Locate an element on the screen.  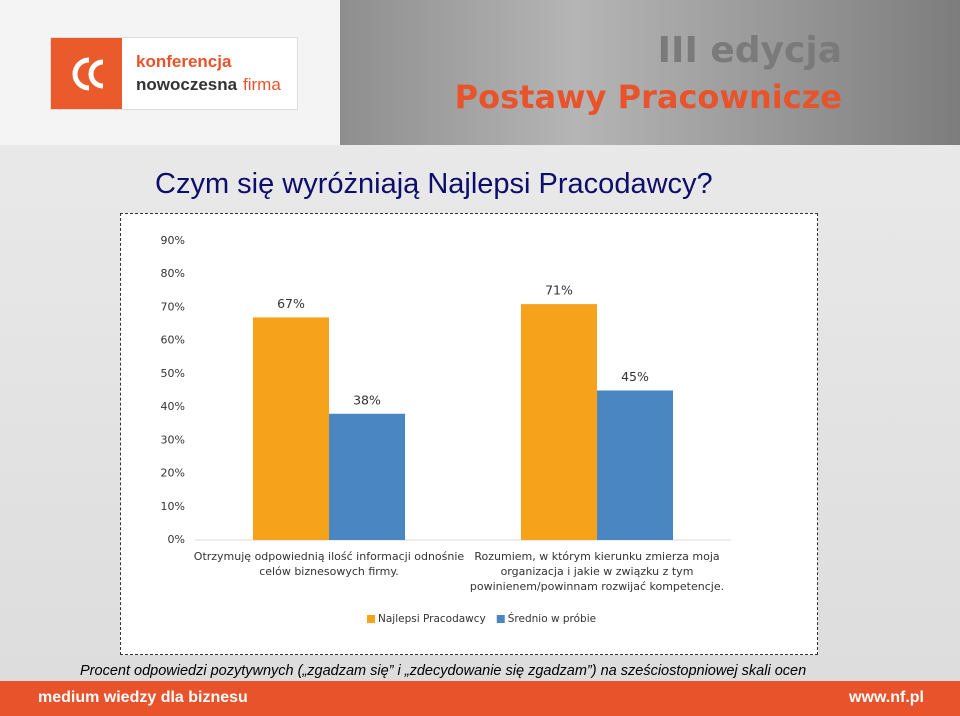
y-tick-label: 20% is located at coordinates (173, 473).